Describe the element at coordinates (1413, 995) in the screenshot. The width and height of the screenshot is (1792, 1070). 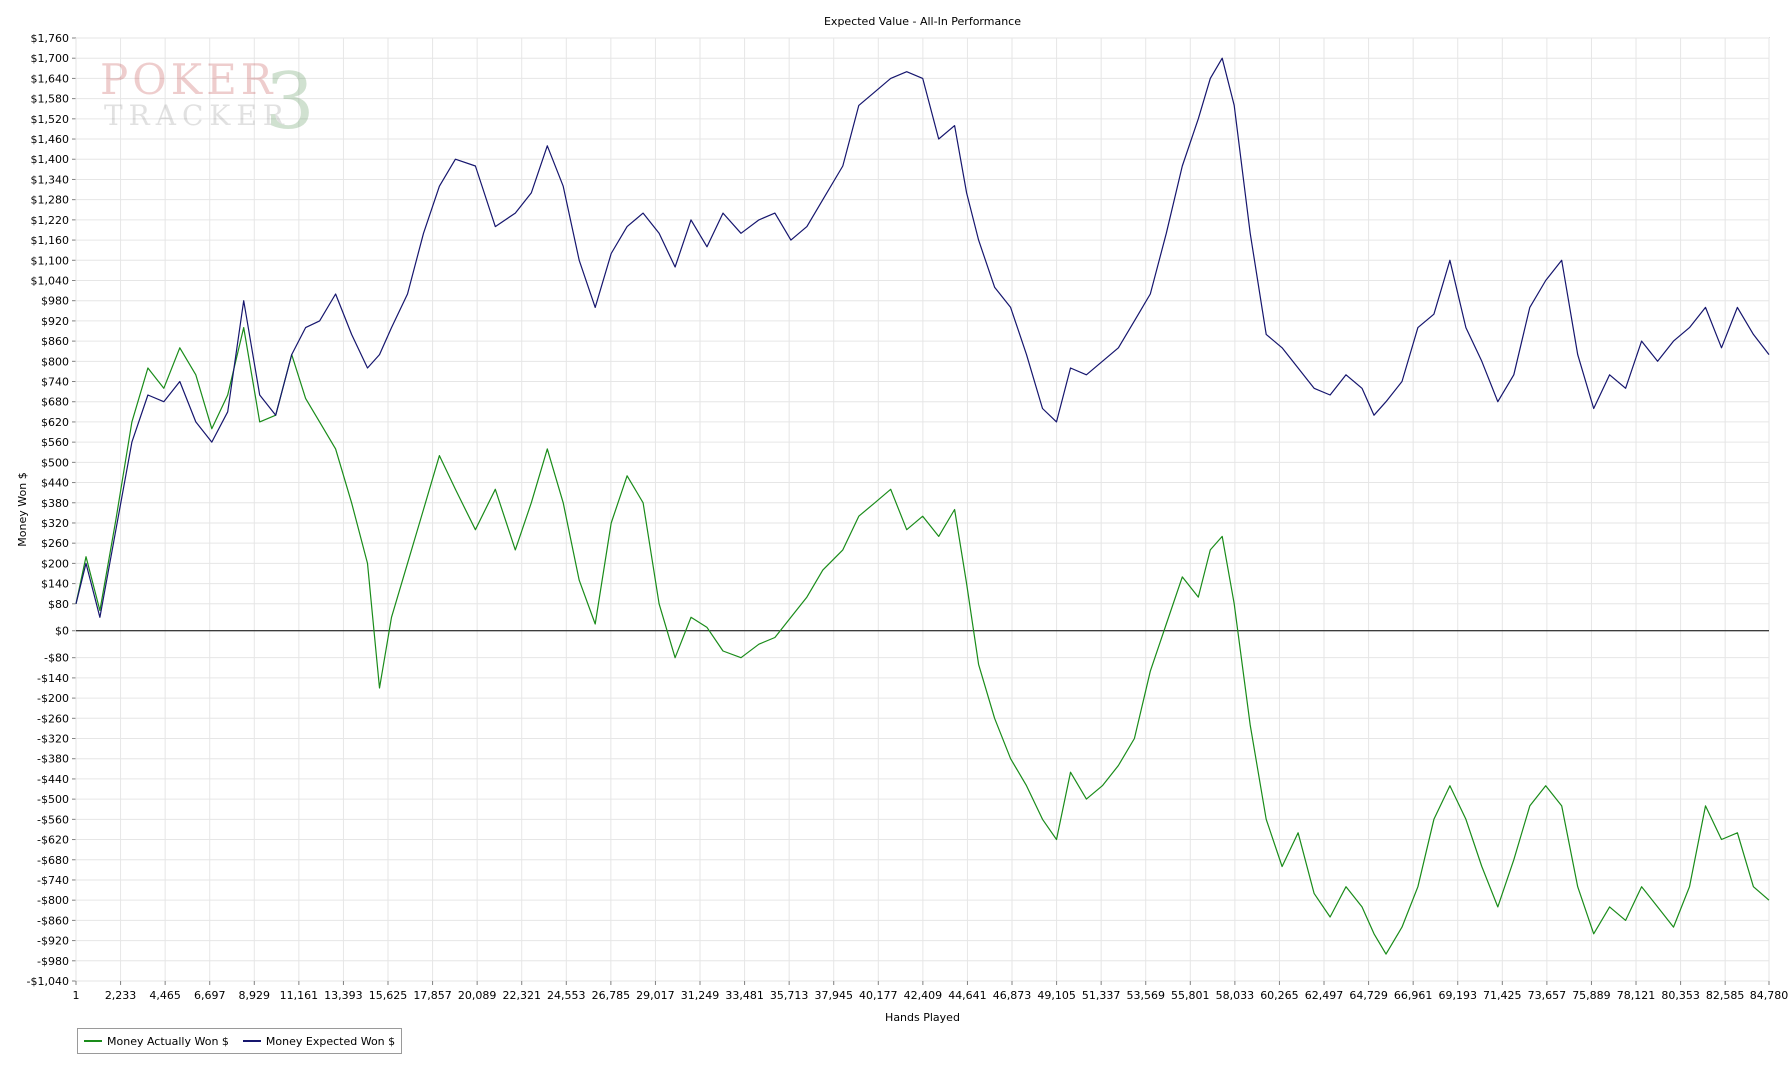
I see `x-tick-label: 66,961` at that location.